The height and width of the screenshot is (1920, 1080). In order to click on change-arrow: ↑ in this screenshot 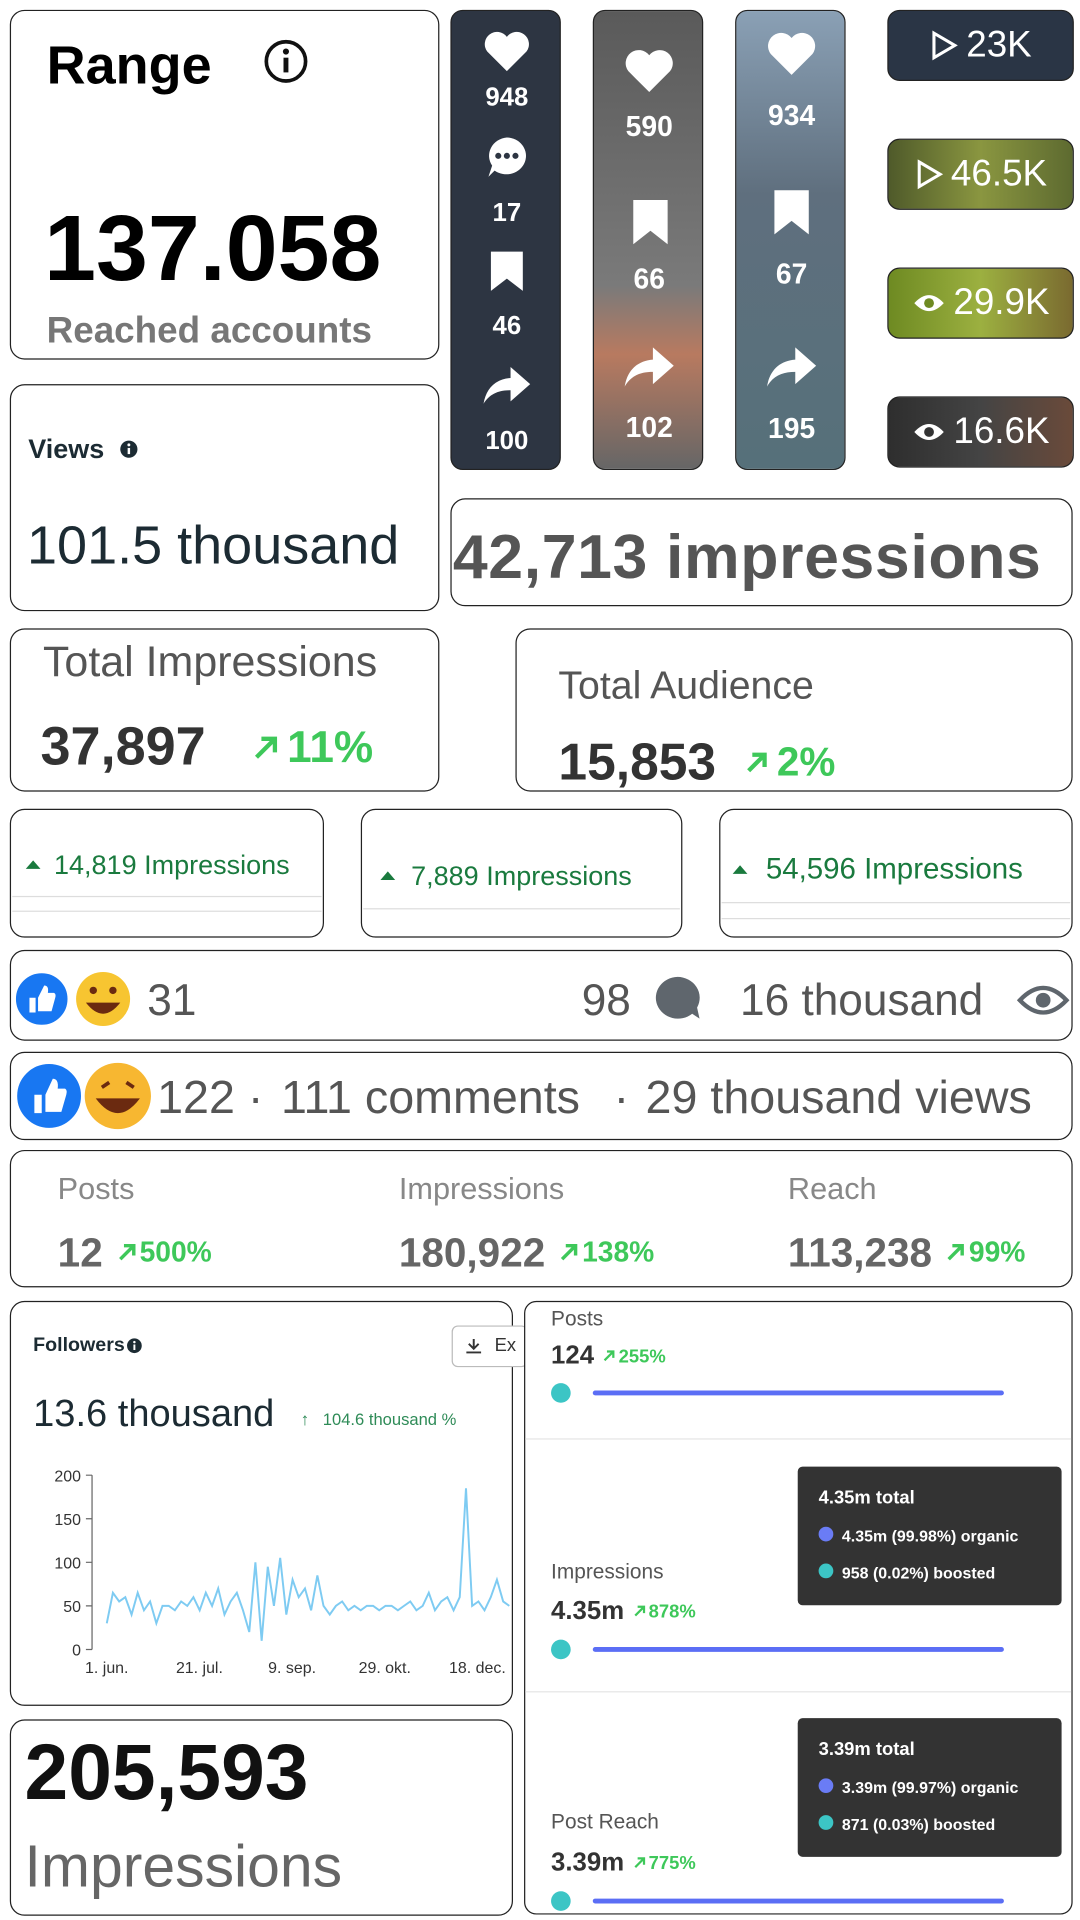, I will do `click(305, 1418)`.